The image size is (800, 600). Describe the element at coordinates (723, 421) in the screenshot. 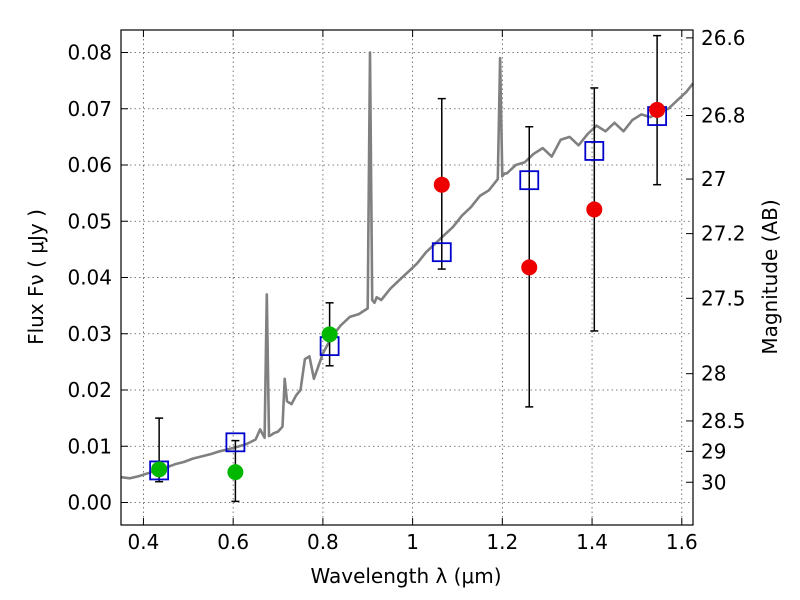

I see `right-tick-label: 28.5` at that location.